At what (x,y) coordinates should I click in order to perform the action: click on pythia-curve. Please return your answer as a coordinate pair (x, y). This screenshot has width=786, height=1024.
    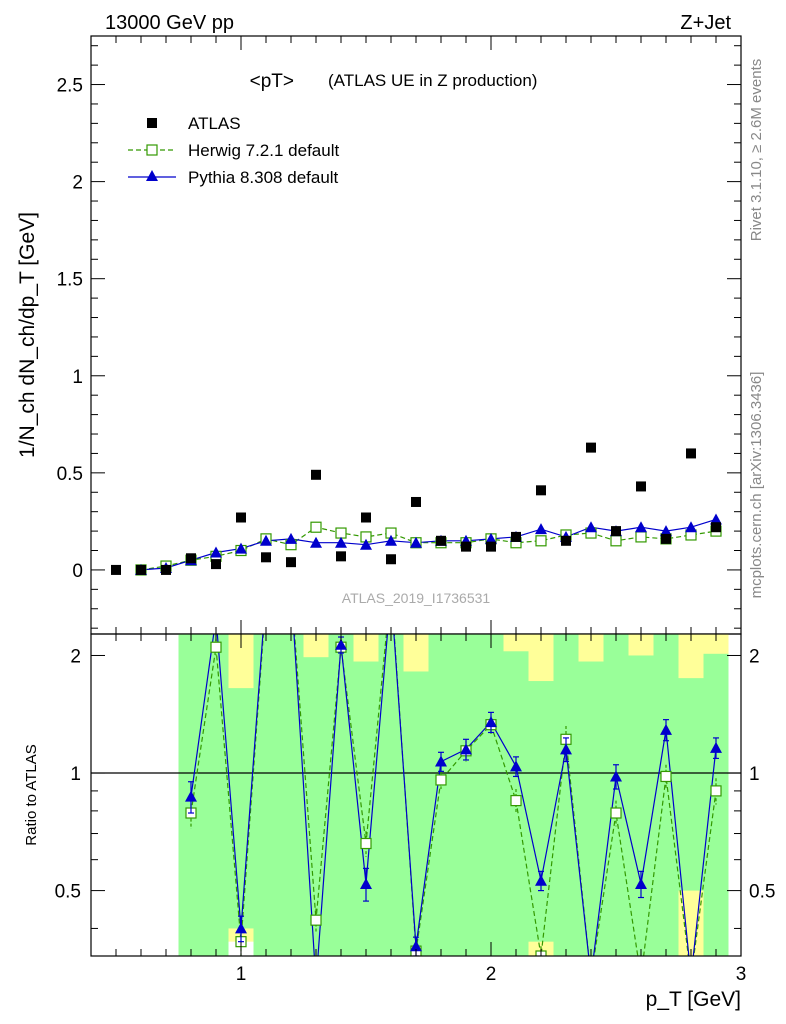
    Looking at the image, I should click on (428, 544).